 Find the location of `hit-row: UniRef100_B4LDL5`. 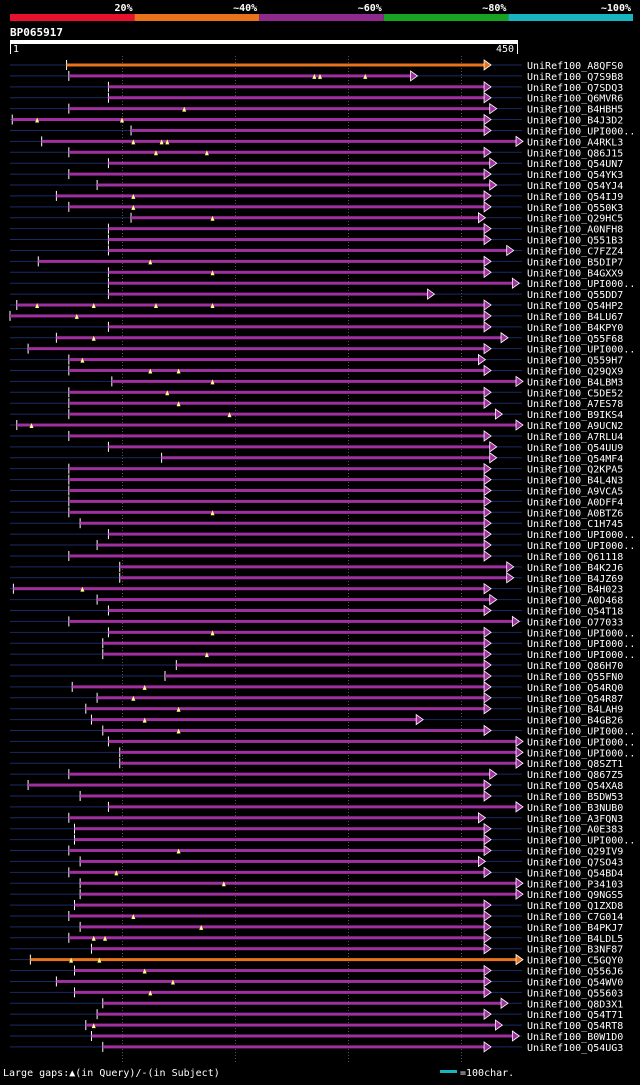

hit-row: UniRef100_B4LDL5 is located at coordinates (316, 938).